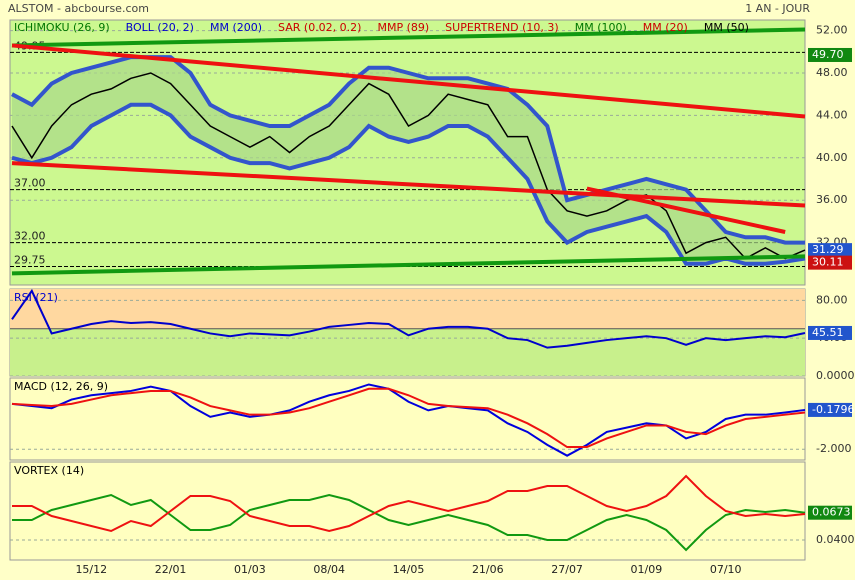  What do you see at coordinates (726, 569) in the screenshot?
I see `x-tick-label: 07/10` at bounding box center [726, 569].